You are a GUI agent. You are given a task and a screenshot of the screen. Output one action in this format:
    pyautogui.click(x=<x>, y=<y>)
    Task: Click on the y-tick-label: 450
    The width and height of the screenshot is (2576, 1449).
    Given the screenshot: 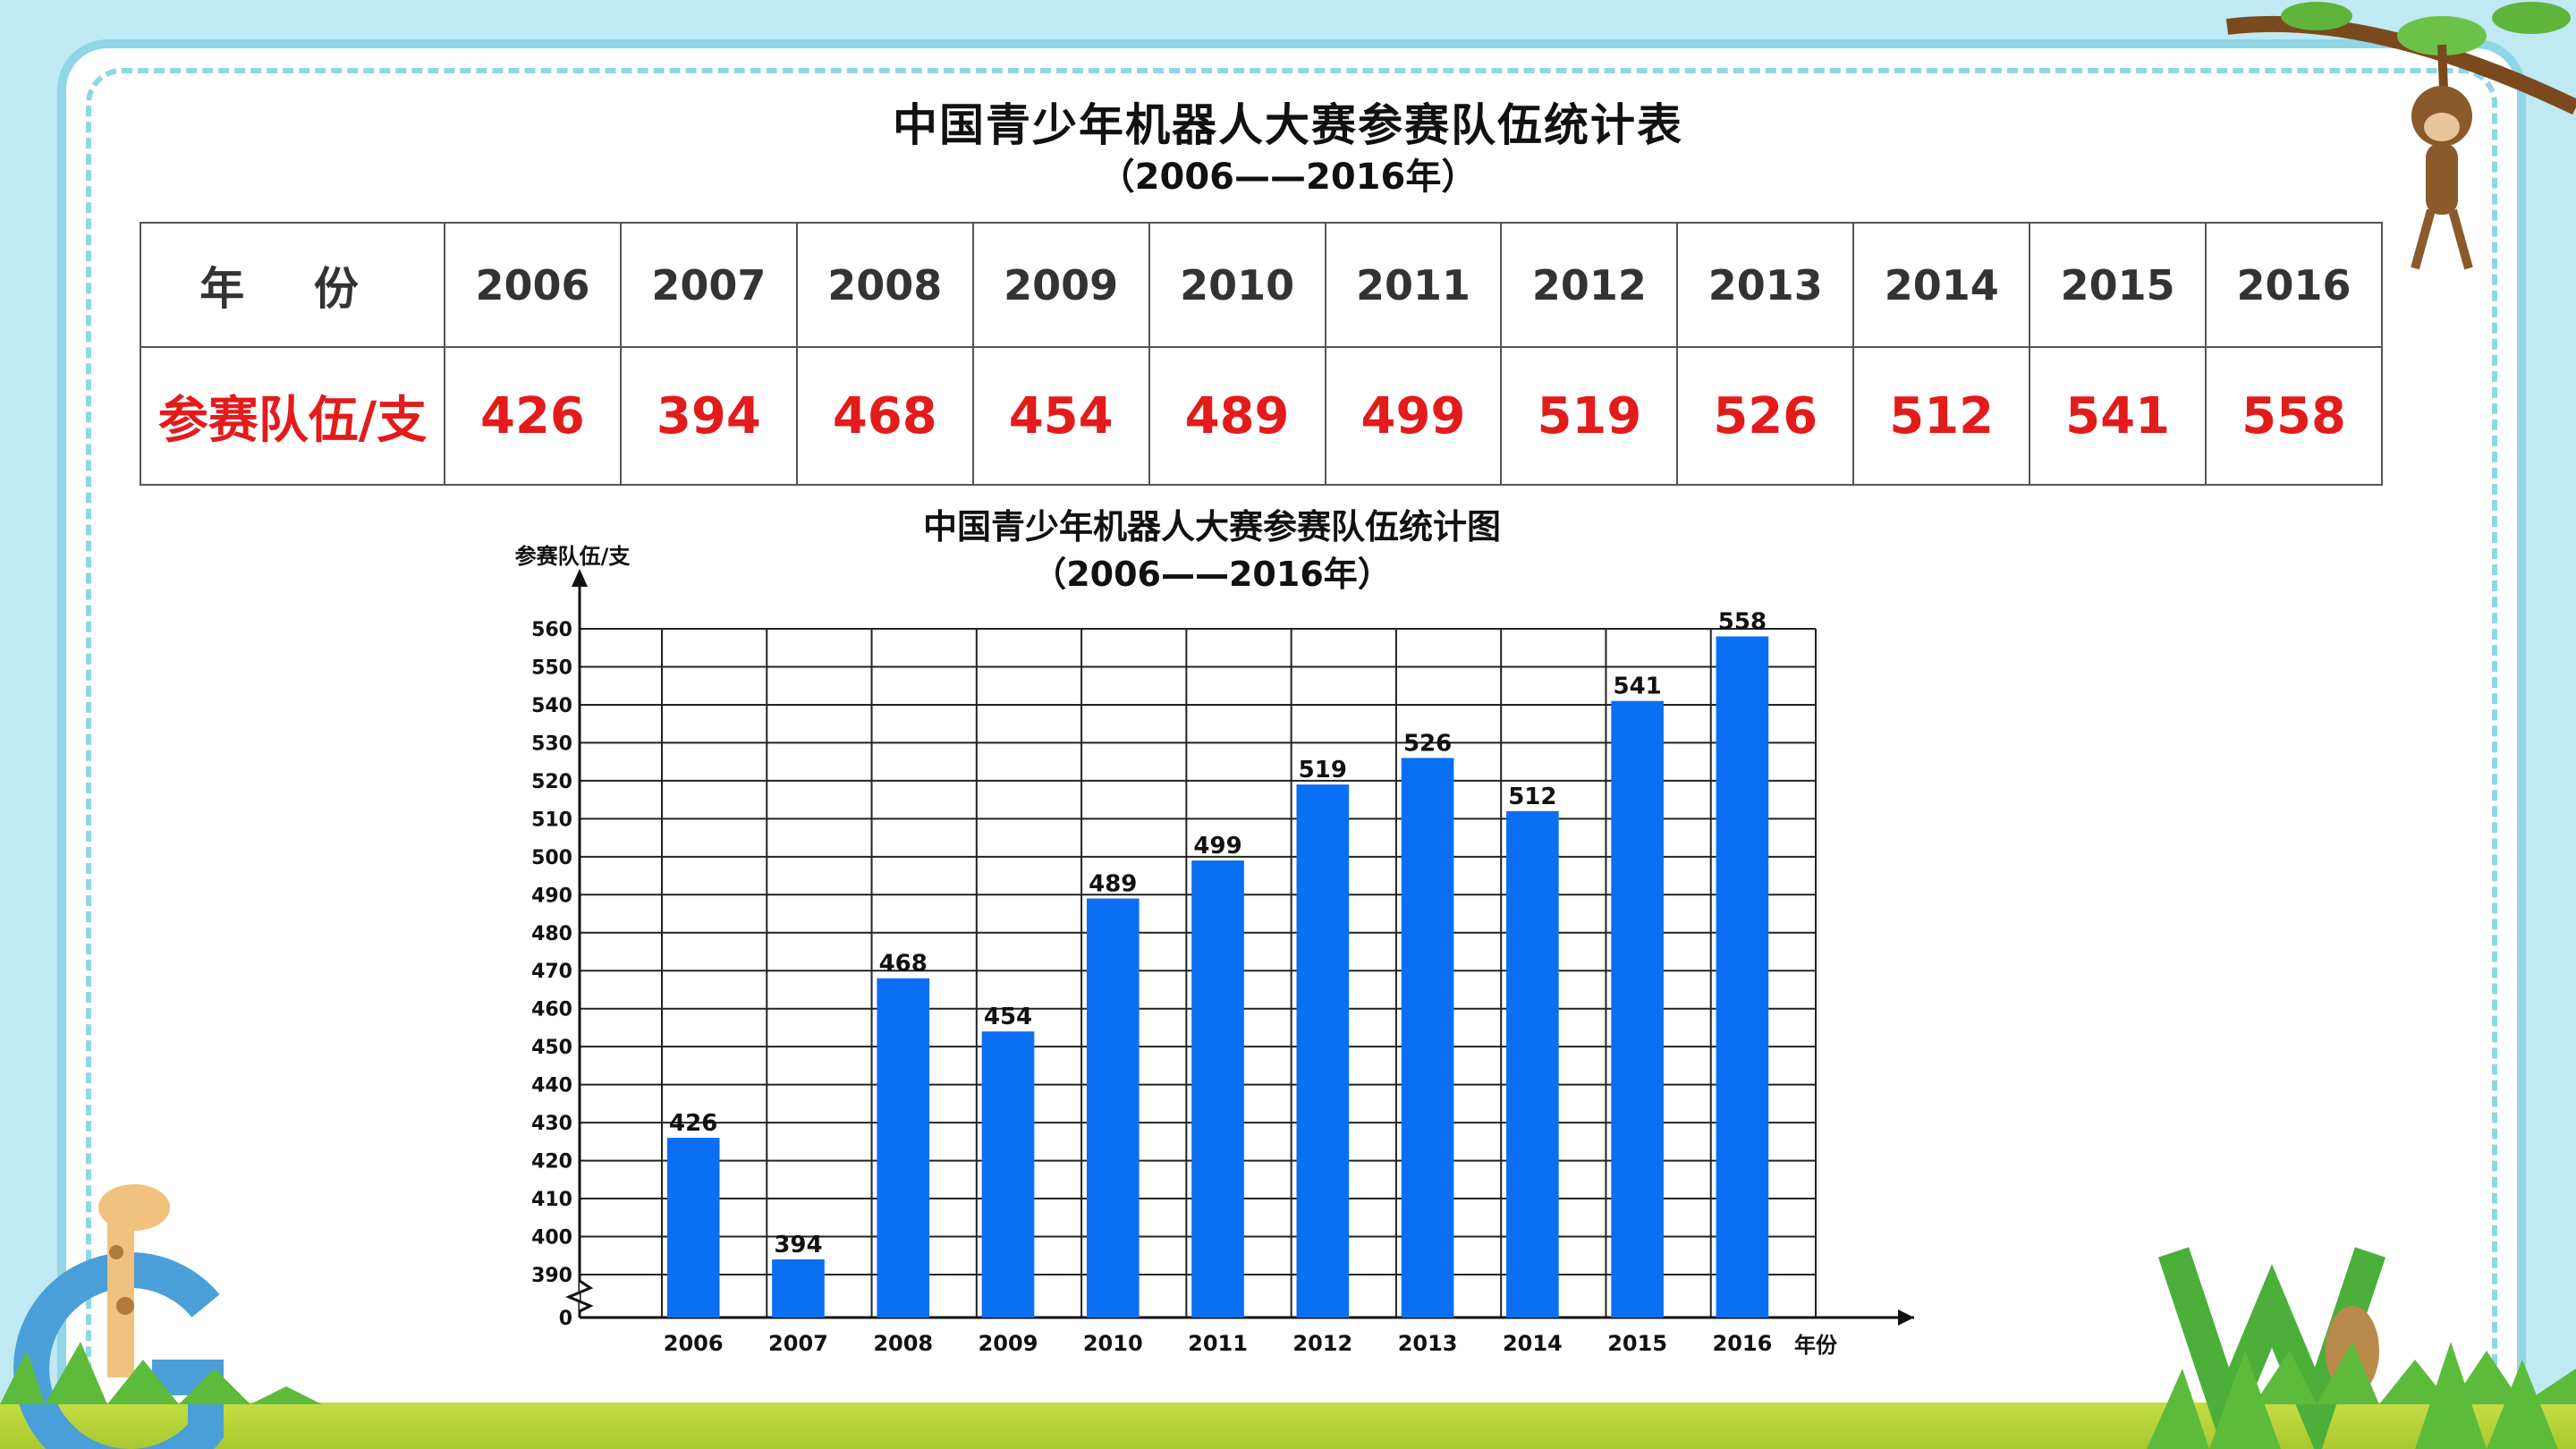 What is the action you would take?
    pyautogui.click(x=551, y=1048)
    